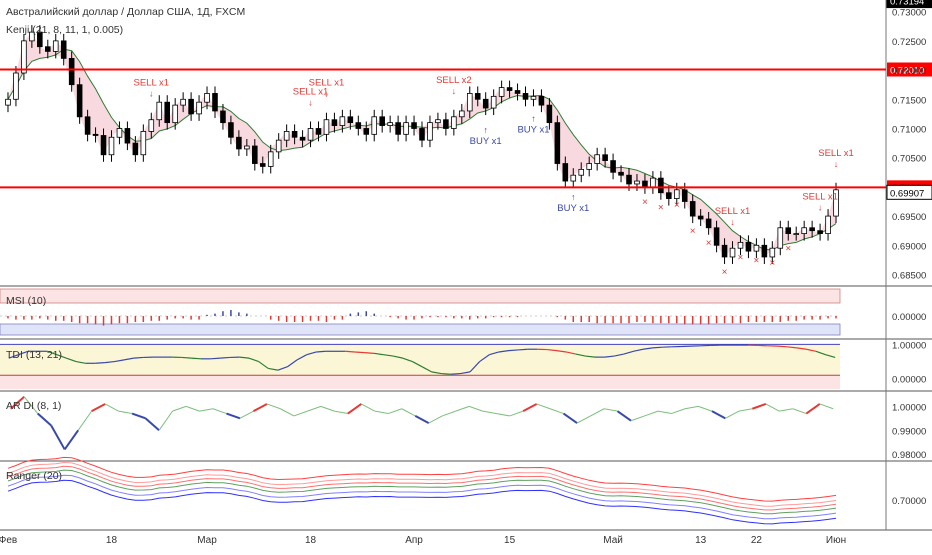 The image size is (932, 555). What do you see at coordinates (613, 540) in the screenshot?
I see `x-tick-label: Май` at bounding box center [613, 540].